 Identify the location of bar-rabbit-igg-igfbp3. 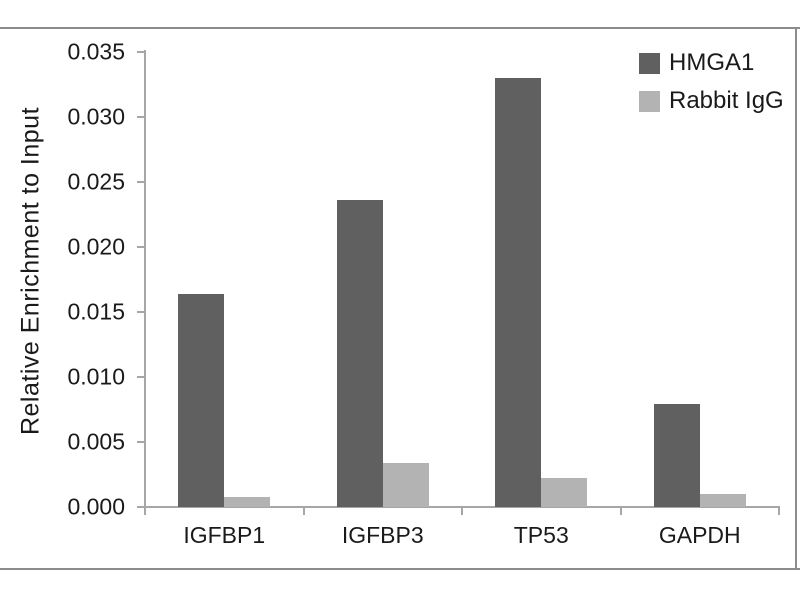
(405, 484).